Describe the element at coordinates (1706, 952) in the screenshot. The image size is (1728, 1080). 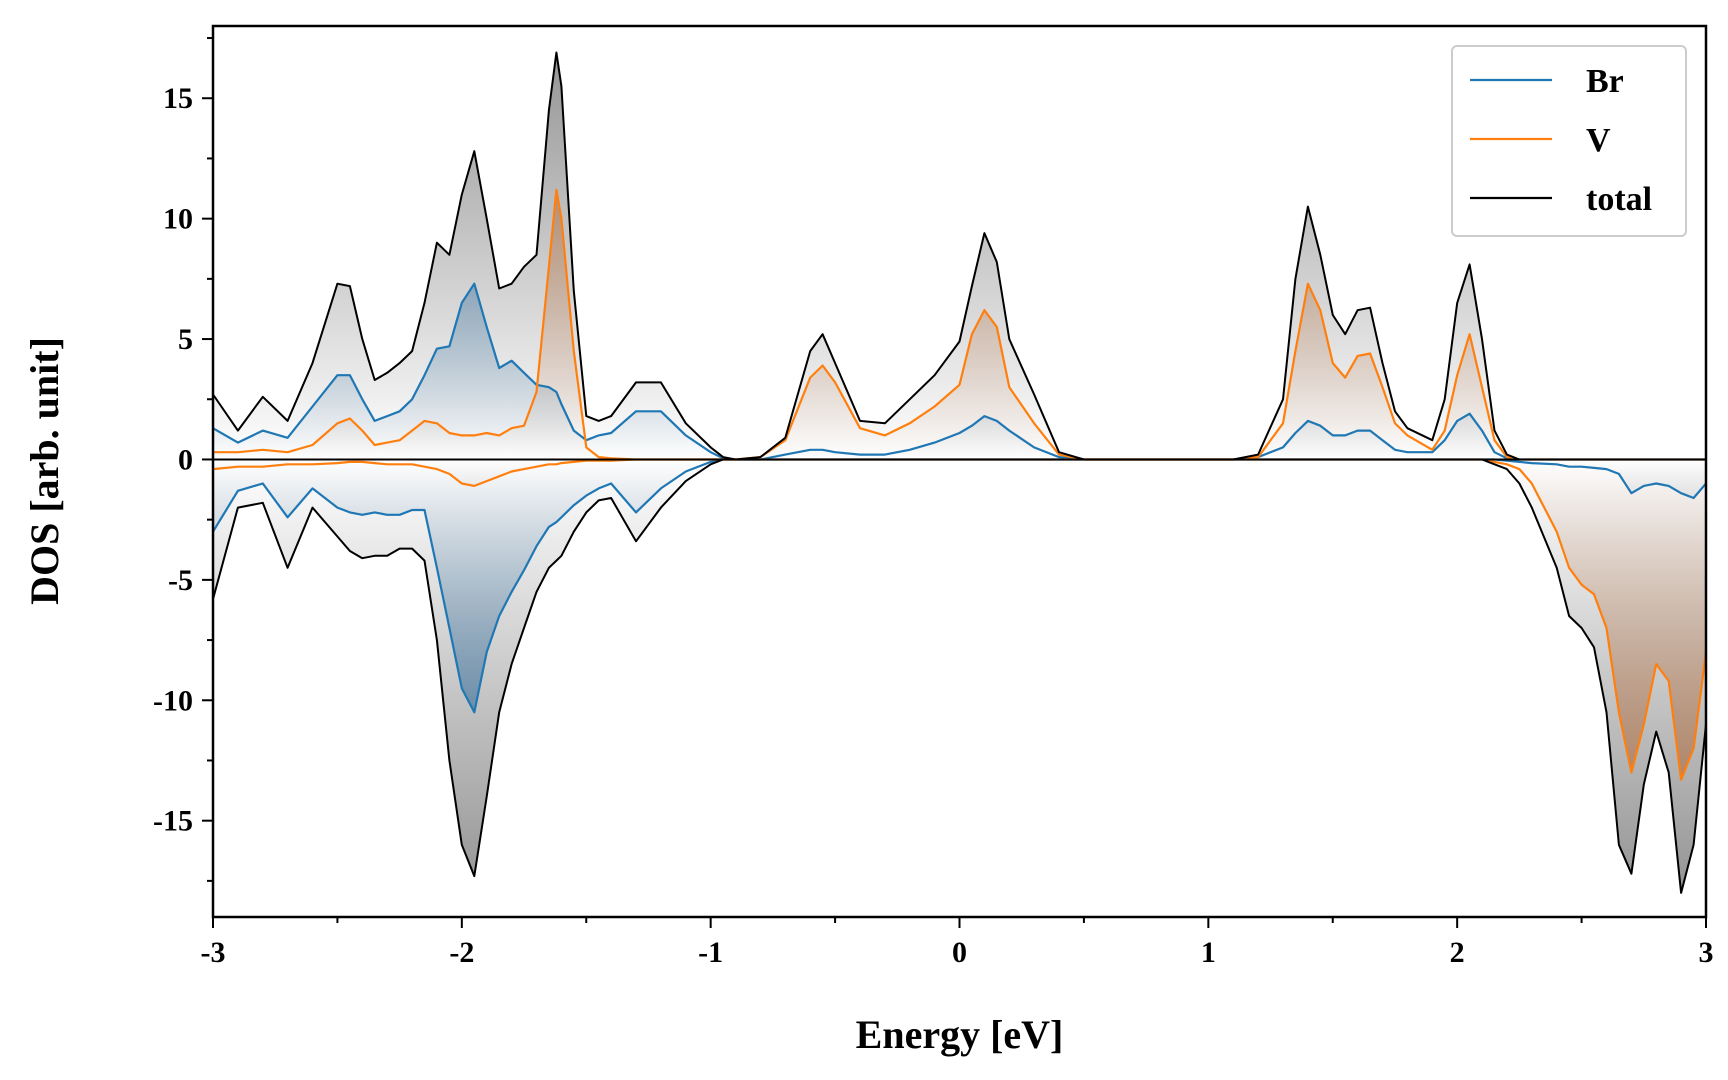
I see `x-tick-label: 3` at that location.